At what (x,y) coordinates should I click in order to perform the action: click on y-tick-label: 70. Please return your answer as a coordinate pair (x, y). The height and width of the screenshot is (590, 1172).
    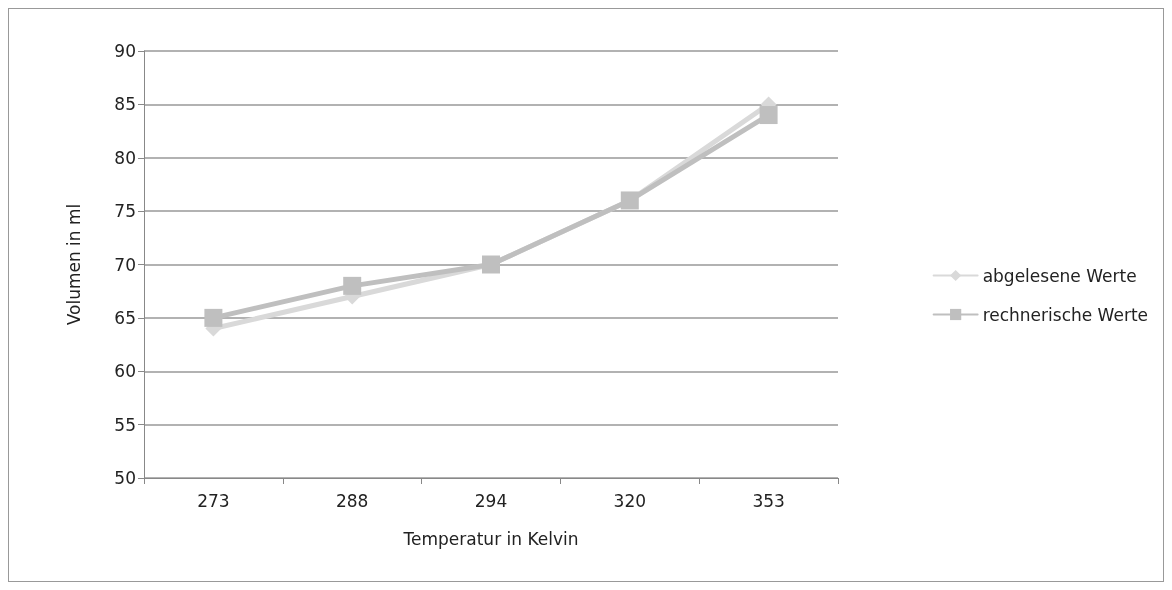
    Looking at the image, I should click on (125, 264).